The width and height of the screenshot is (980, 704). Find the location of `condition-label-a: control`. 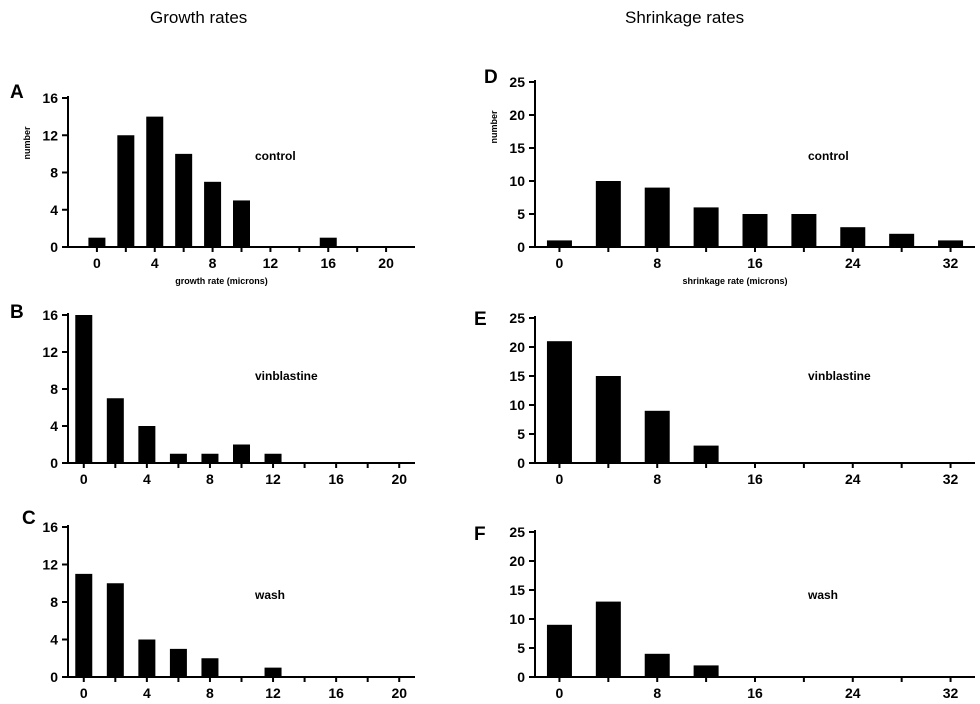

condition-label-a: control is located at coordinates (275, 156).